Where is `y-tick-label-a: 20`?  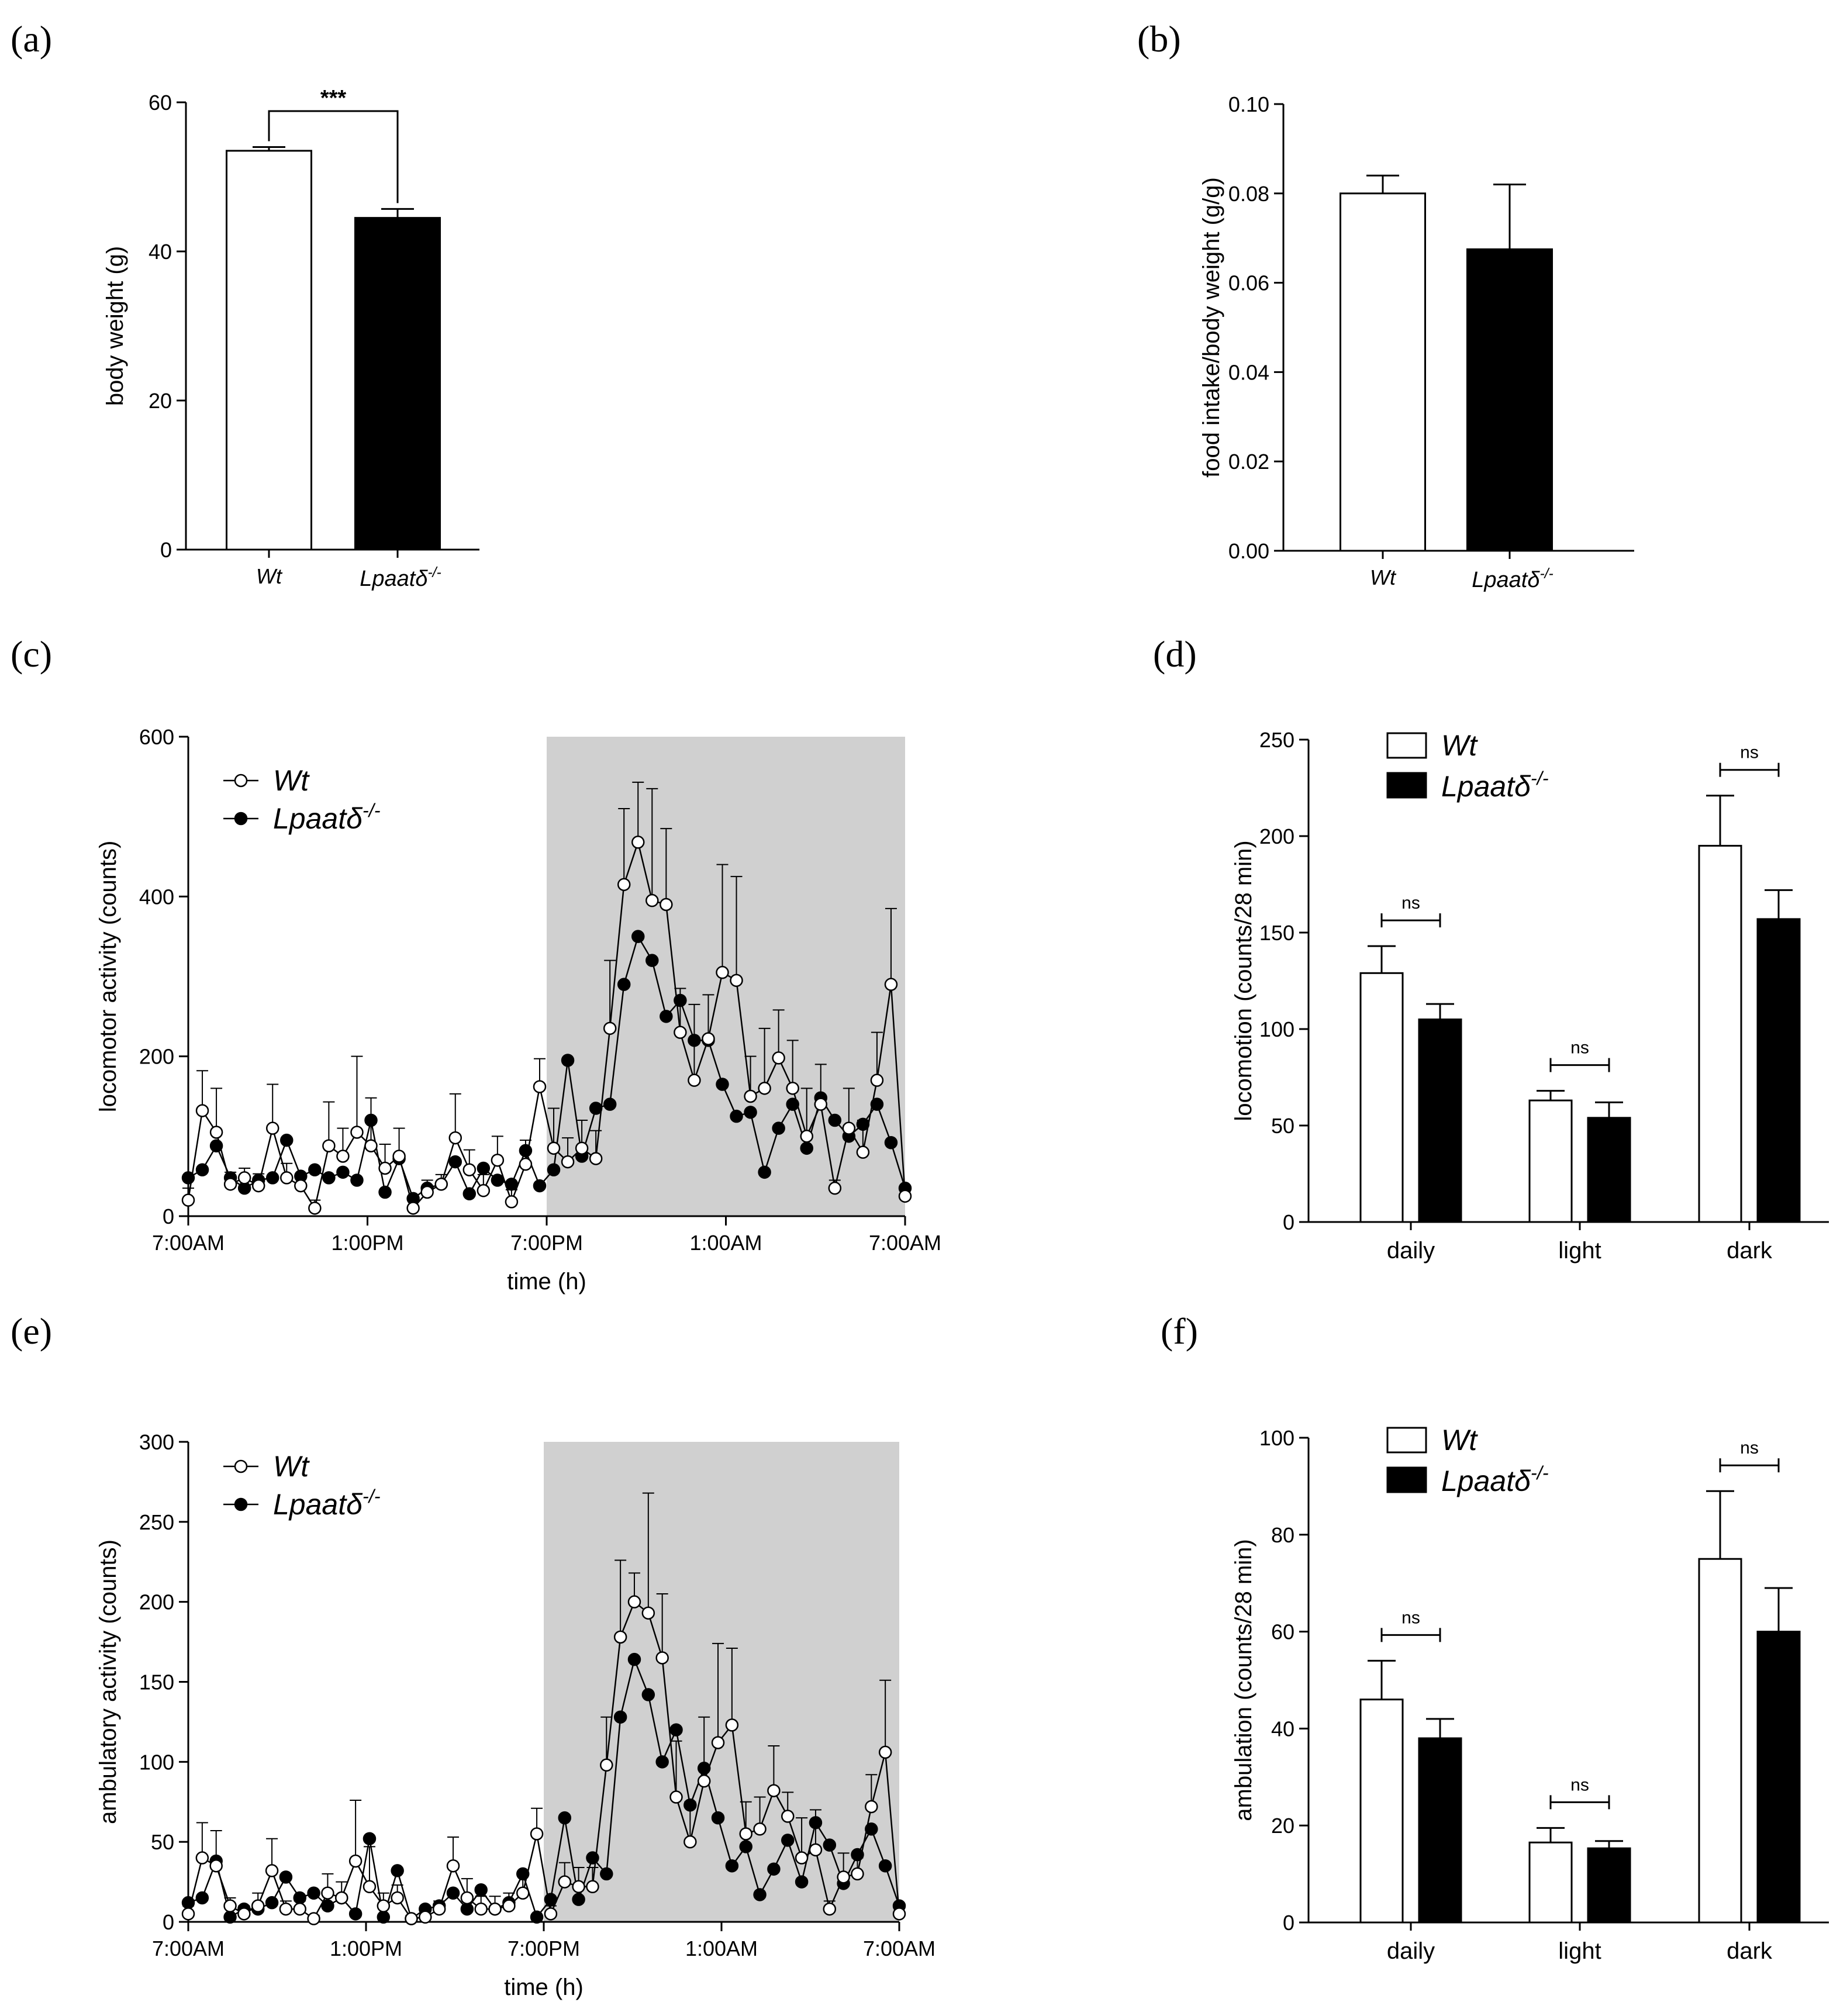
y-tick-label-a: 20 is located at coordinates (160, 401).